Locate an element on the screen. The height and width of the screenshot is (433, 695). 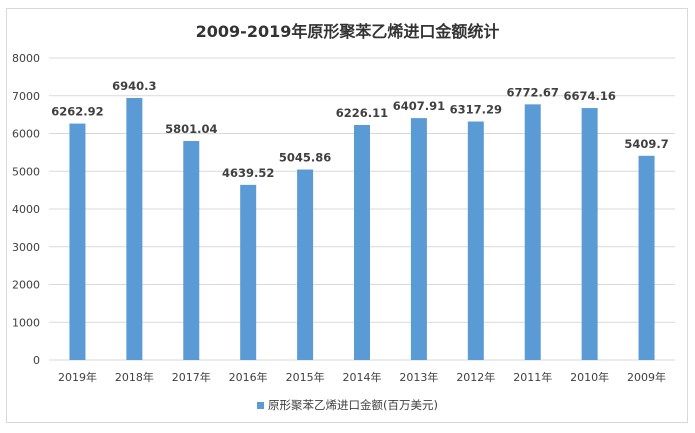
y-tick-label: 1000 is located at coordinates (26, 322).